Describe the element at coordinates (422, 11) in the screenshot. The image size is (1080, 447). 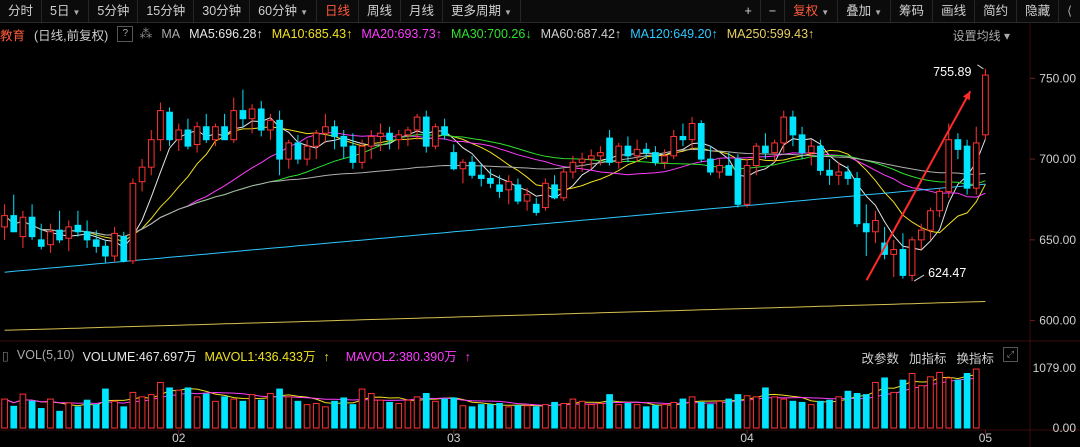
I see `period-tab-8: 月线` at that location.